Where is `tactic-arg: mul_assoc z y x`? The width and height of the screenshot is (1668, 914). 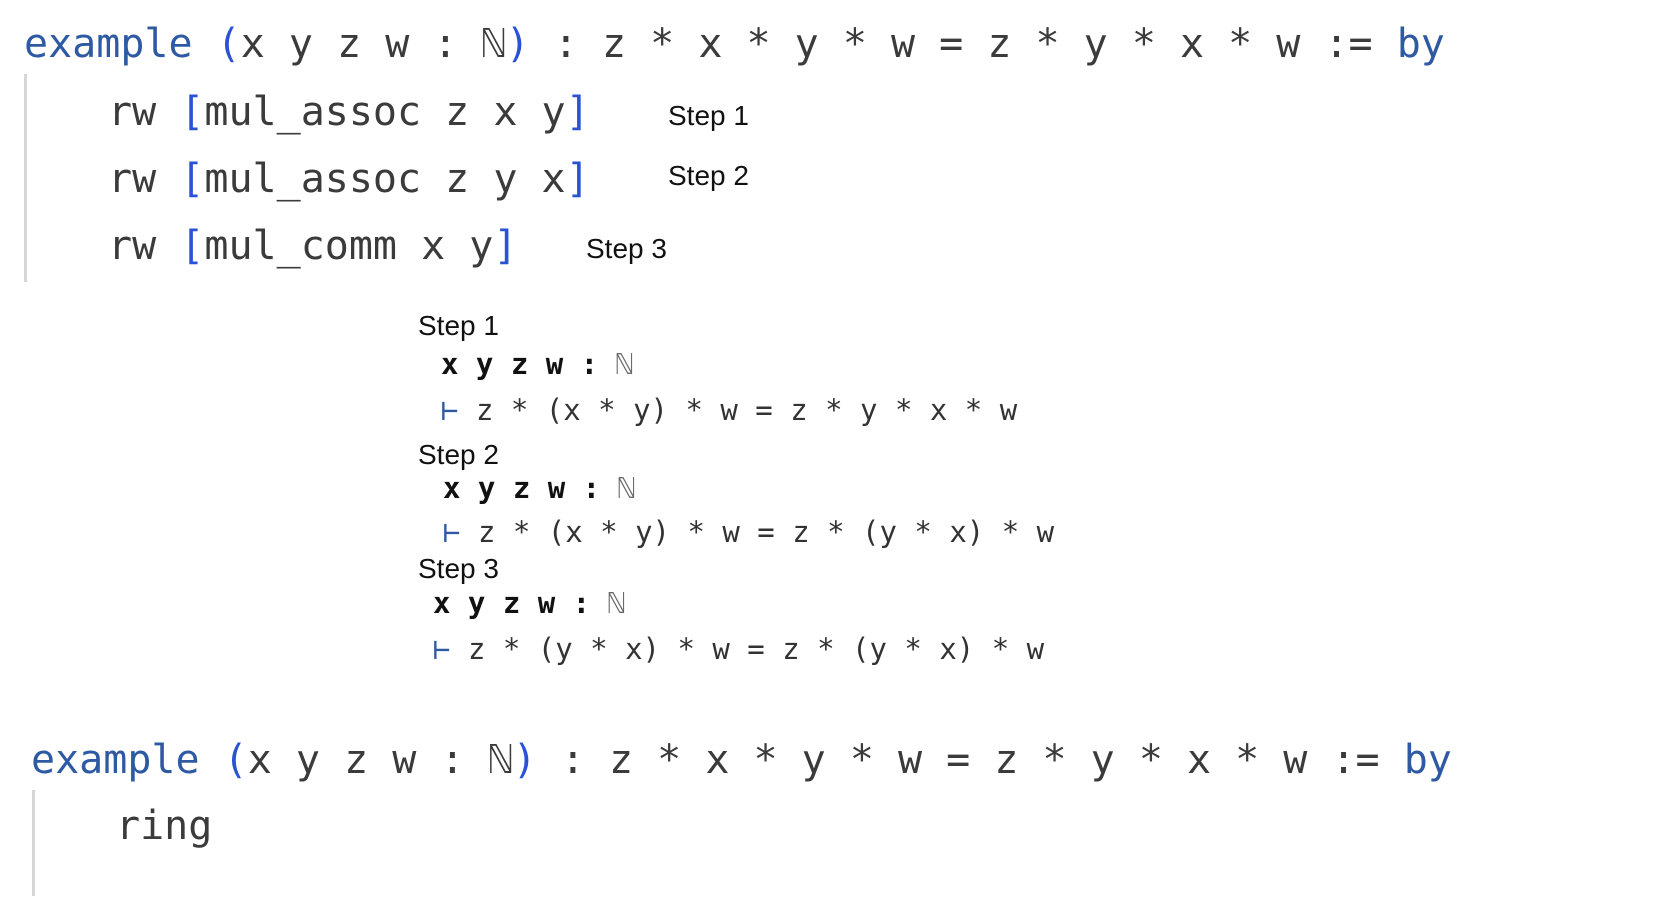
tactic-arg: mul_assoc z y x is located at coordinates (385, 179).